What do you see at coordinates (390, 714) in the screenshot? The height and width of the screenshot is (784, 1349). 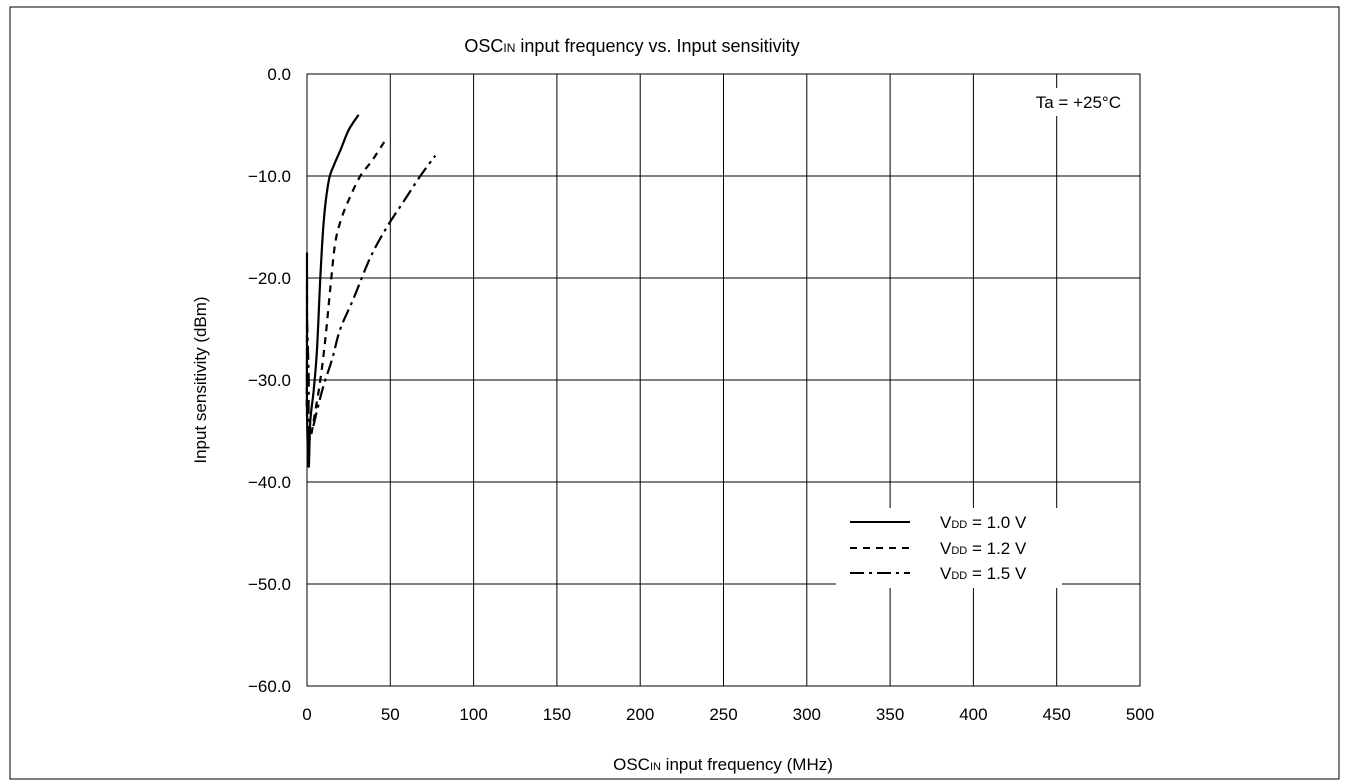 I see `x-tick-label: 50` at bounding box center [390, 714].